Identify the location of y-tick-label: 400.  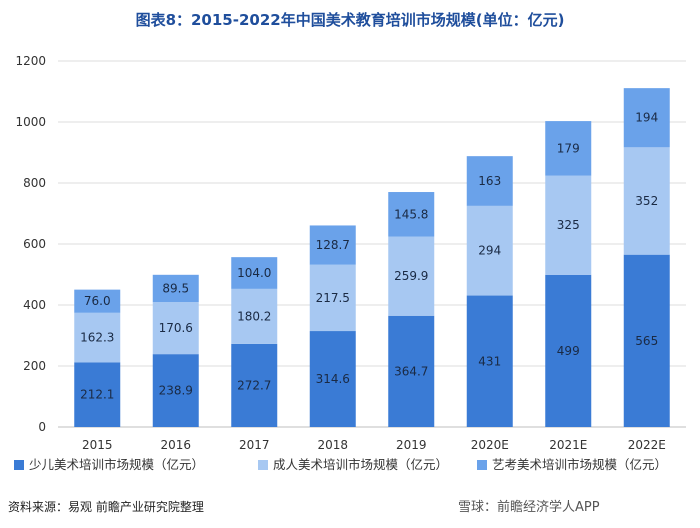
(34, 305).